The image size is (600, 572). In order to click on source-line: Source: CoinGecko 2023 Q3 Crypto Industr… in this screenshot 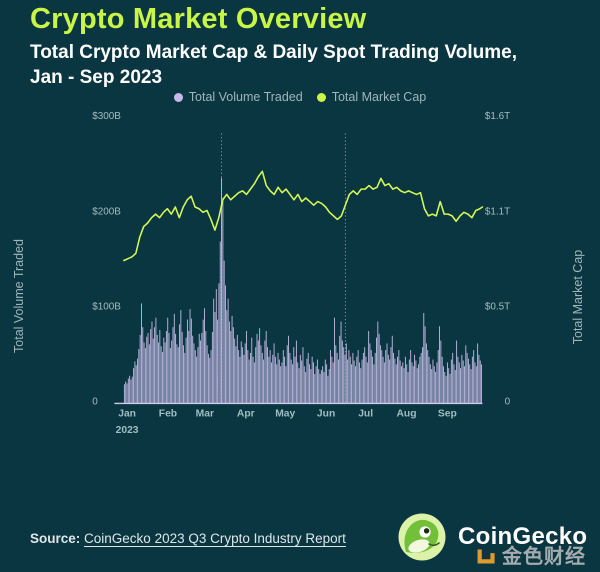, I will do `click(188, 538)`.